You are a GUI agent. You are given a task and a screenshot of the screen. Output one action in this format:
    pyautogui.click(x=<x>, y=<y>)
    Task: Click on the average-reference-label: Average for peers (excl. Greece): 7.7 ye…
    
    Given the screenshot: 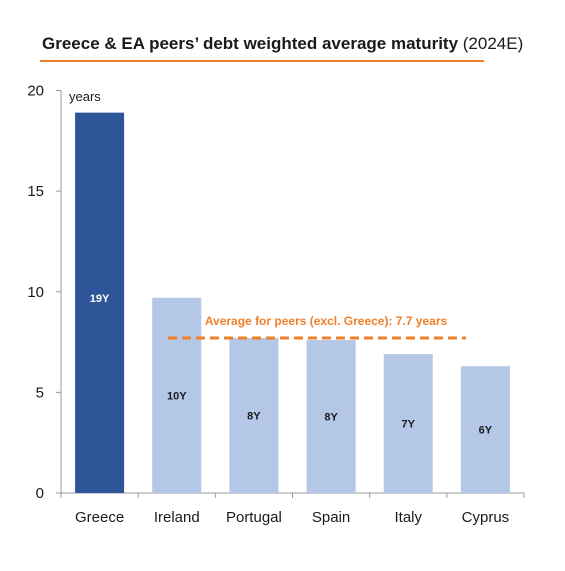 What is the action you would take?
    pyautogui.click(x=326, y=321)
    